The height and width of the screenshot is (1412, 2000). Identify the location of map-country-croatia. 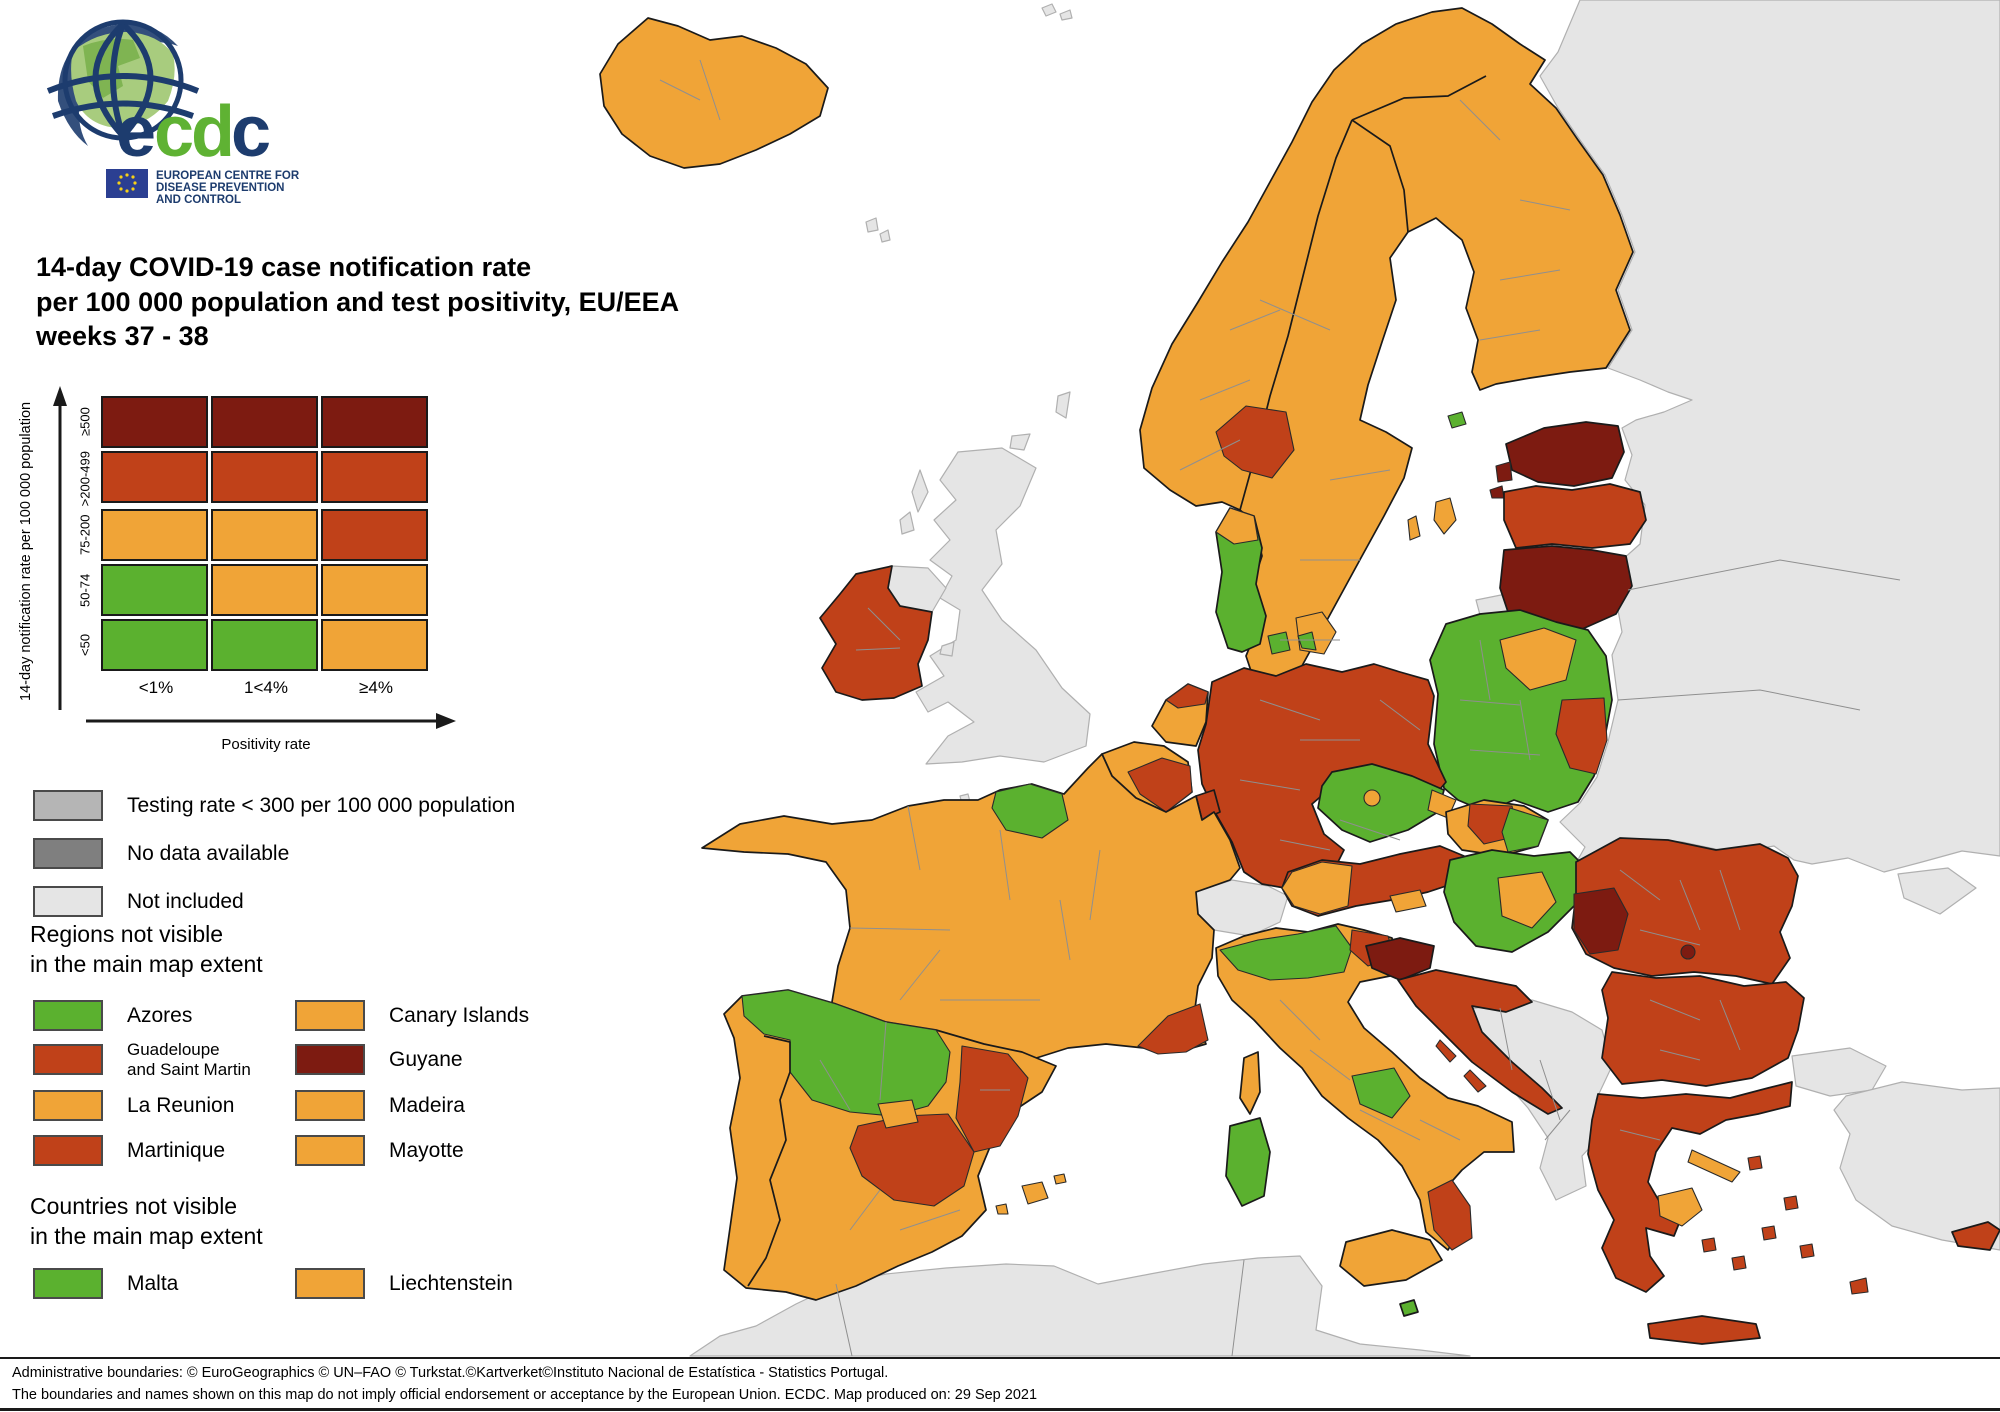
(1480, 1042).